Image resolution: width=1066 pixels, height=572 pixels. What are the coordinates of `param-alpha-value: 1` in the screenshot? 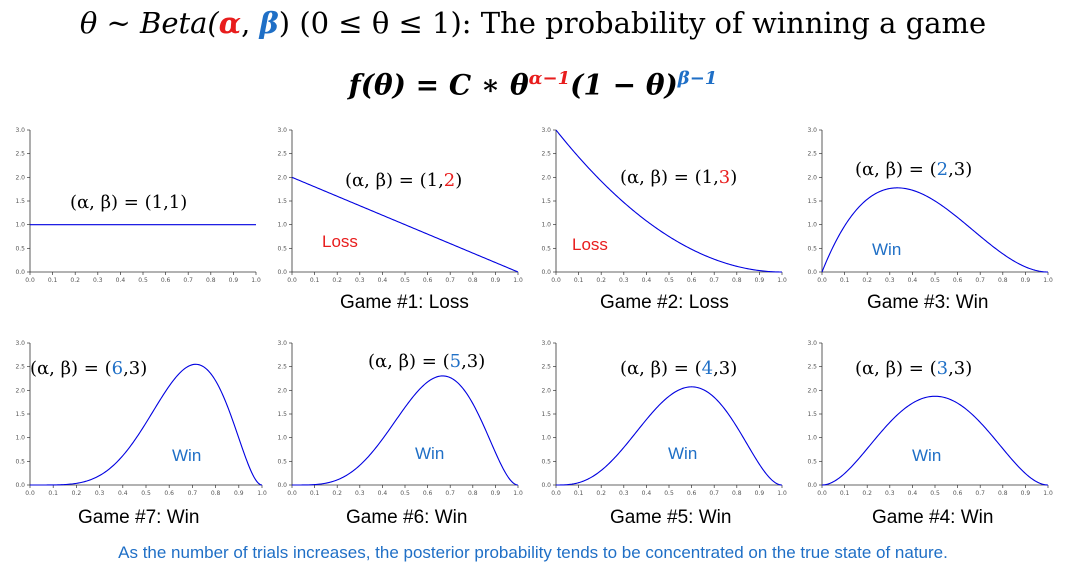 It's located at (707, 177).